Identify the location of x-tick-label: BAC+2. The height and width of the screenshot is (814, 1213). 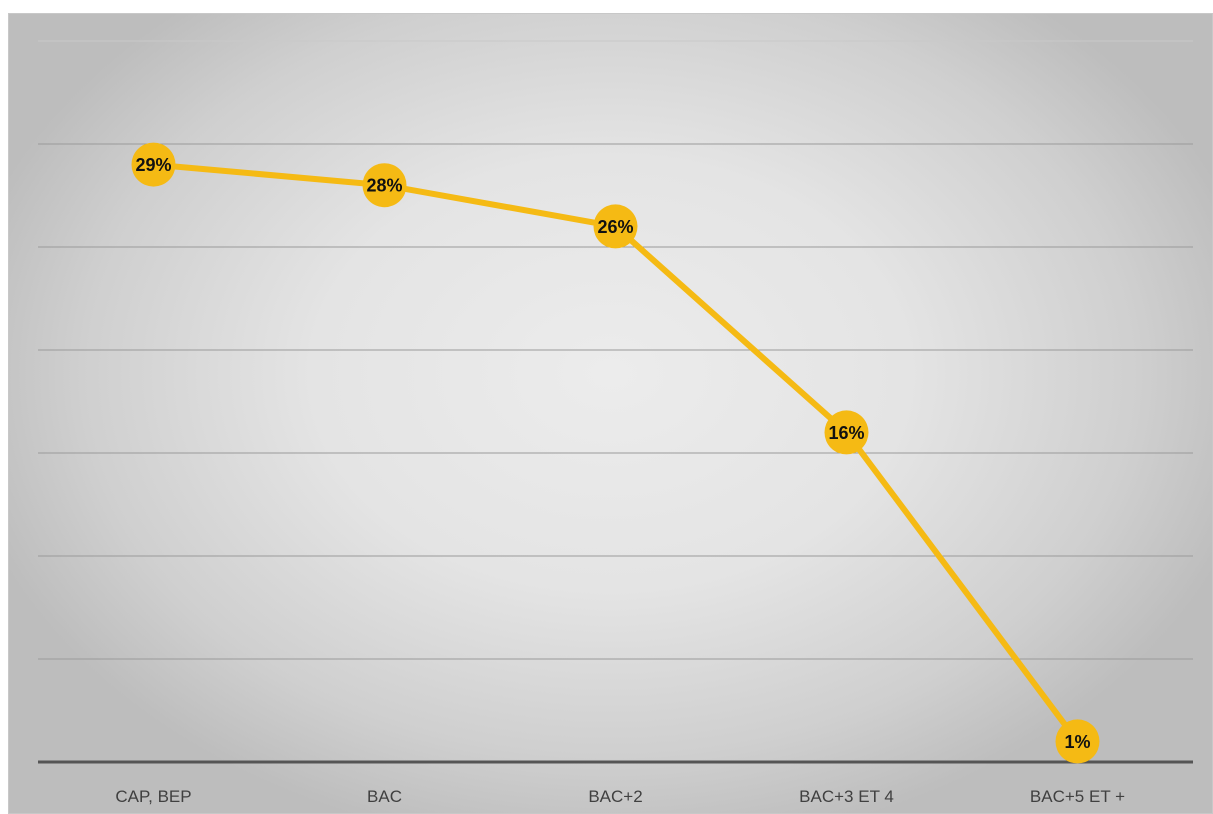
(615, 796).